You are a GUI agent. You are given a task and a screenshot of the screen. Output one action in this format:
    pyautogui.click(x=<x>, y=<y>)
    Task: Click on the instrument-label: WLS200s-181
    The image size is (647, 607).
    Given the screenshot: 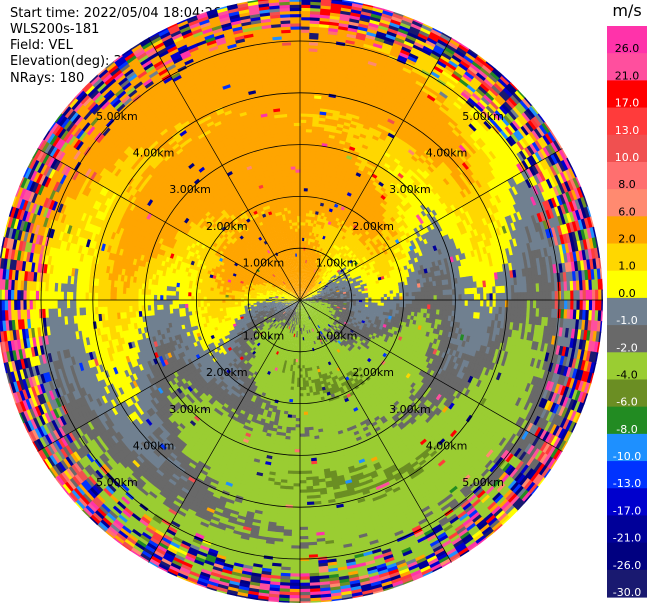 What is the action you would take?
    pyautogui.click(x=55, y=29)
    